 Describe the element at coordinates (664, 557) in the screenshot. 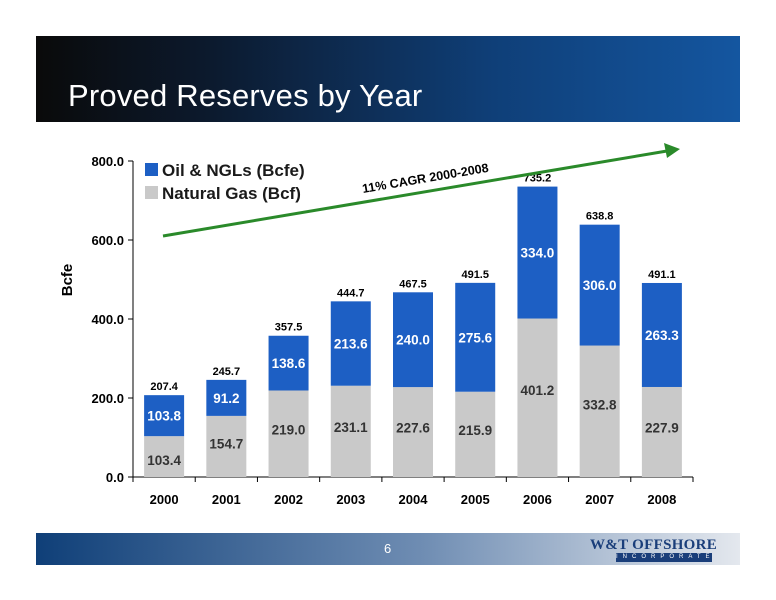

I see `logo-subtitle: INCORPORATED` at that location.